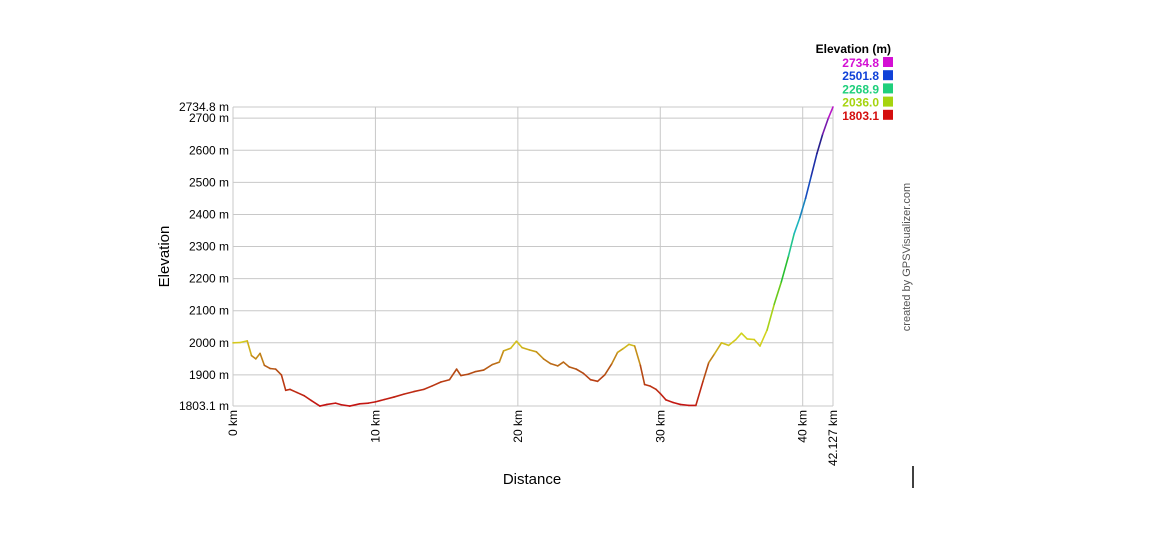 This screenshot has width=1168, height=552. What do you see at coordinates (209, 279) in the screenshot?
I see `y-tick-label: 2200 m` at bounding box center [209, 279].